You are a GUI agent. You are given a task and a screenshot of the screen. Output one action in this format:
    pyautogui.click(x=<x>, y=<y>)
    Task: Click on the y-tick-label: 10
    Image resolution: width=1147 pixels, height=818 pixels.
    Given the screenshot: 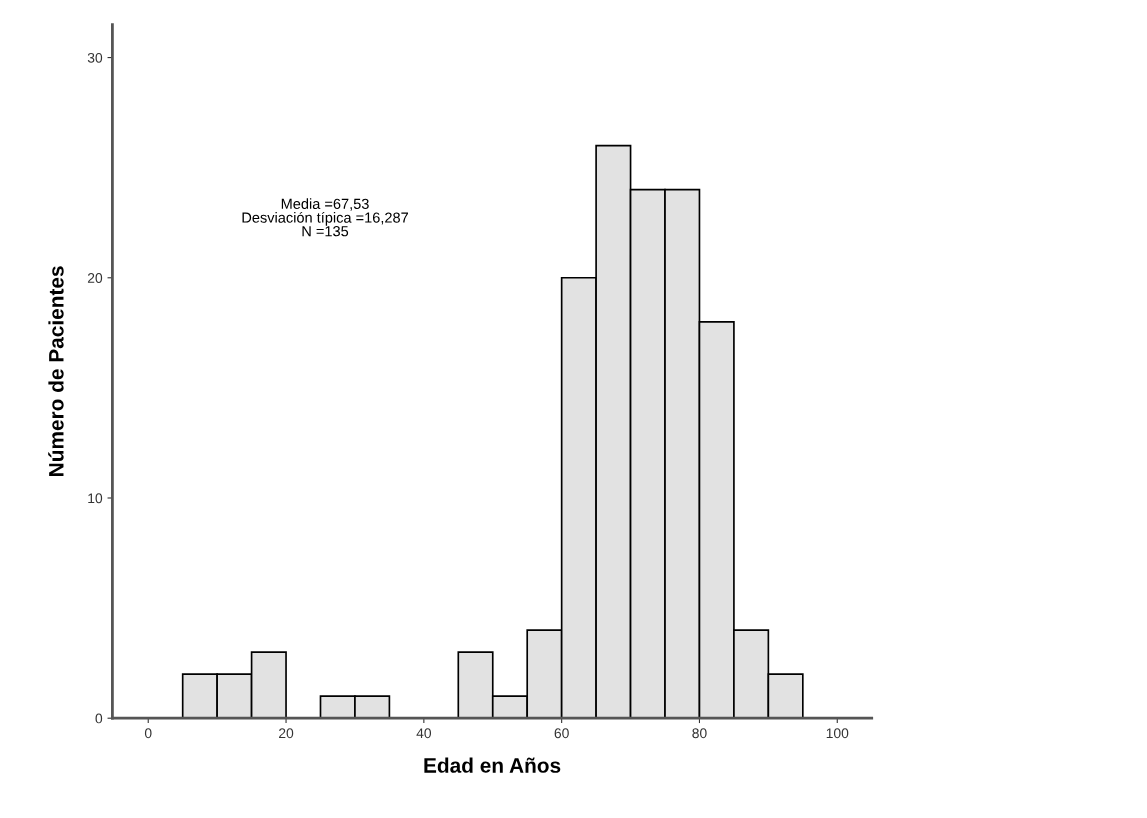 What is the action you would take?
    pyautogui.click(x=95, y=498)
    